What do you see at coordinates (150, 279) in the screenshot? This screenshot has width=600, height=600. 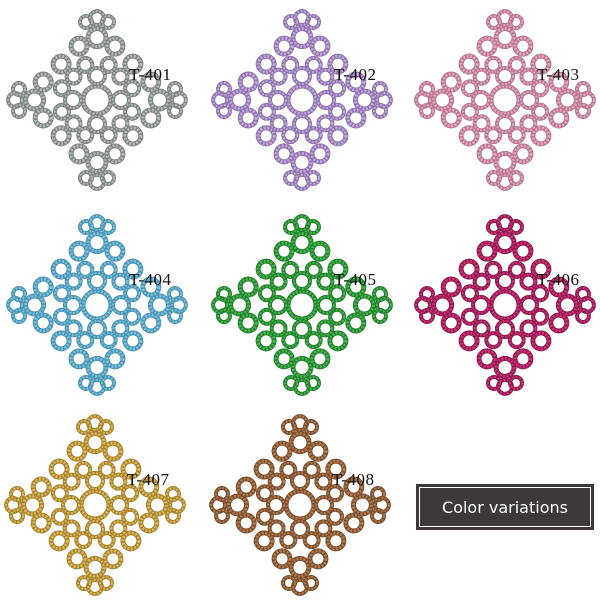 I see `product-code: T-404` at bounding box center [150, 279].